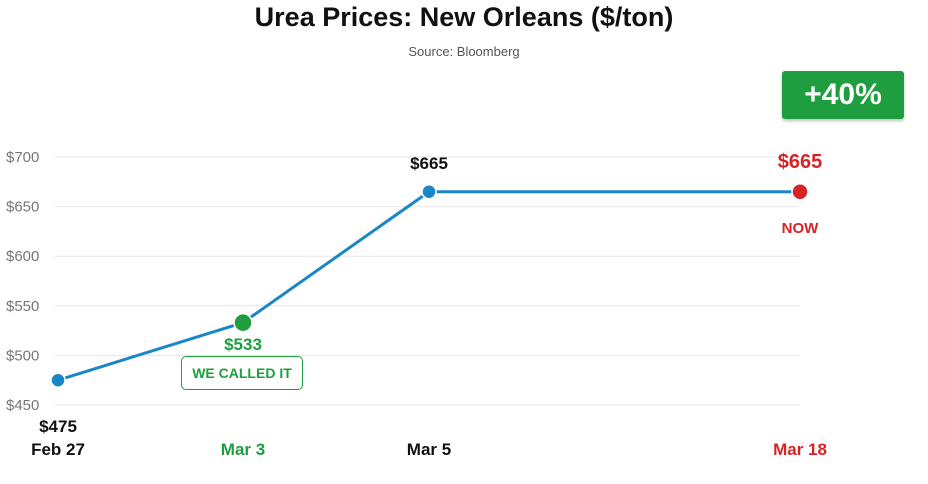  I want to click on y-tick-label: $500, so click(22, 355).